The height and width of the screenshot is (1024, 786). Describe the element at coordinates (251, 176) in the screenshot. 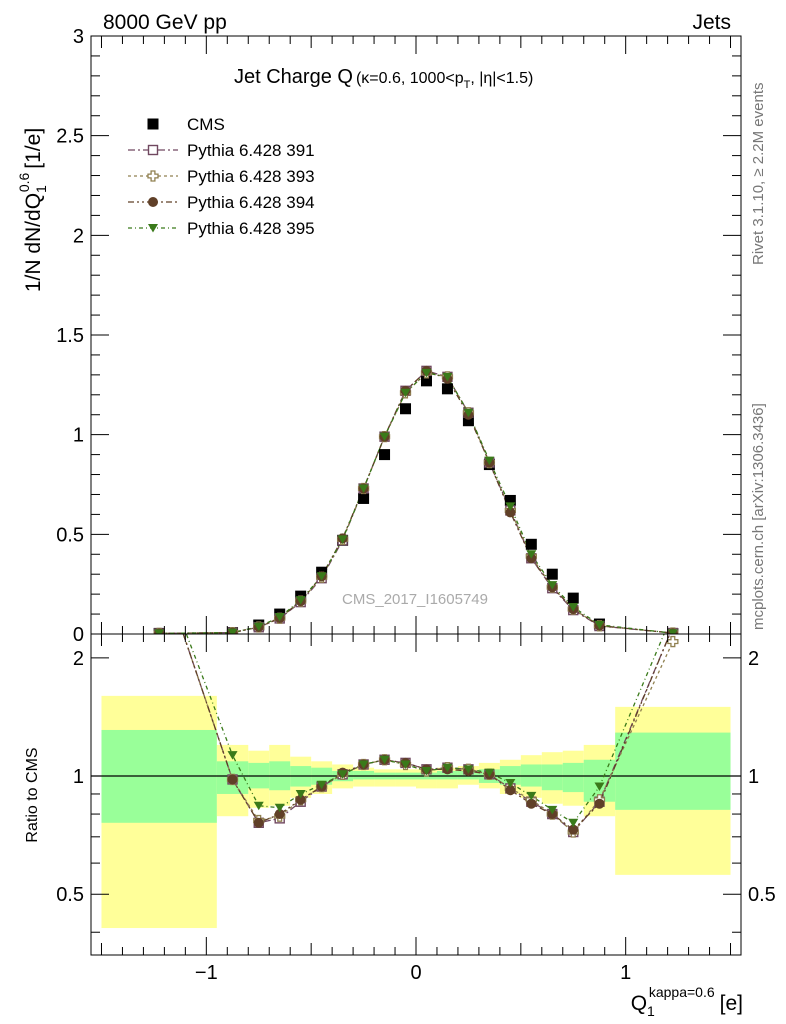

I see `legend-label: Pythia 6.428 393` at that location.